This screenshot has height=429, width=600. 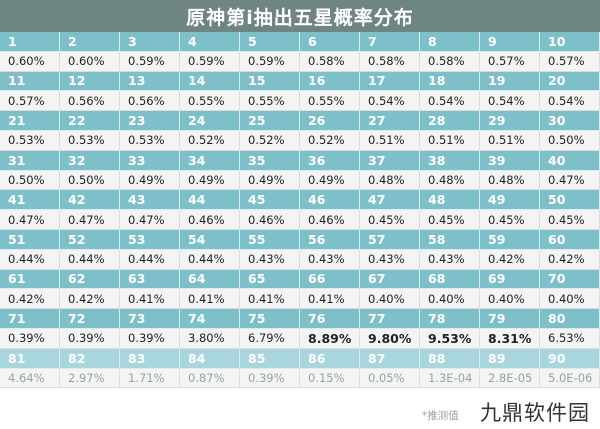 I want to click on pull-number-cell: 70, so click(x=570, y=279).